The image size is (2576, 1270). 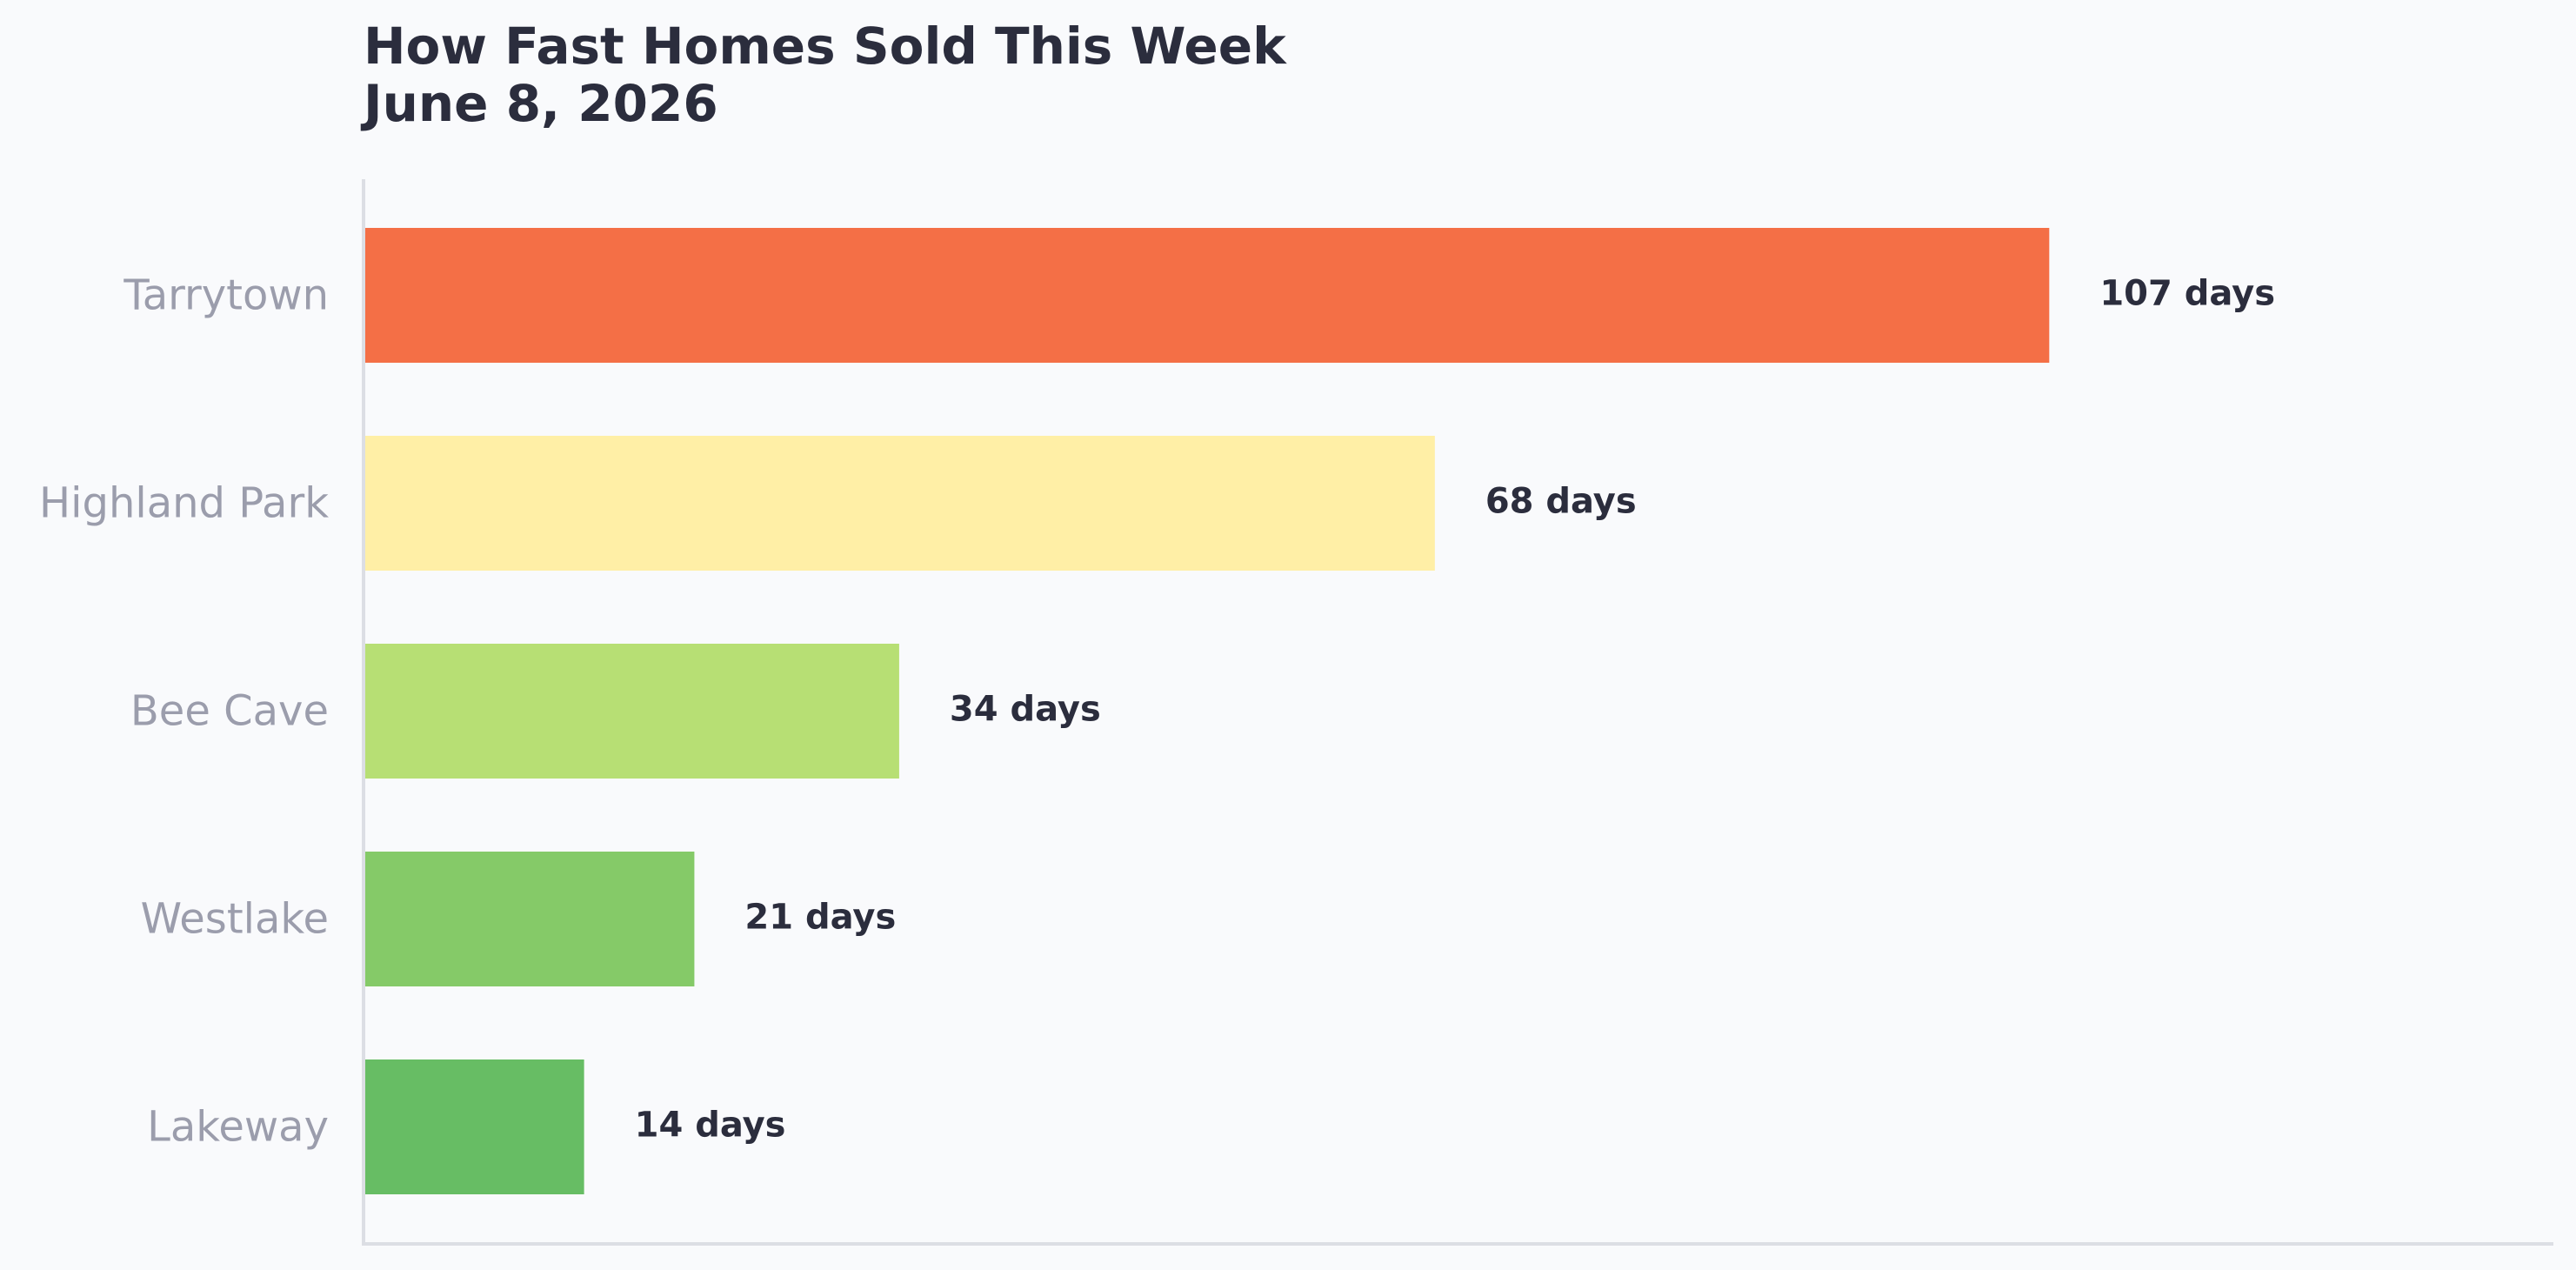 I want to click on category-label-westlake: Westlake, so click(x=235, y=919).